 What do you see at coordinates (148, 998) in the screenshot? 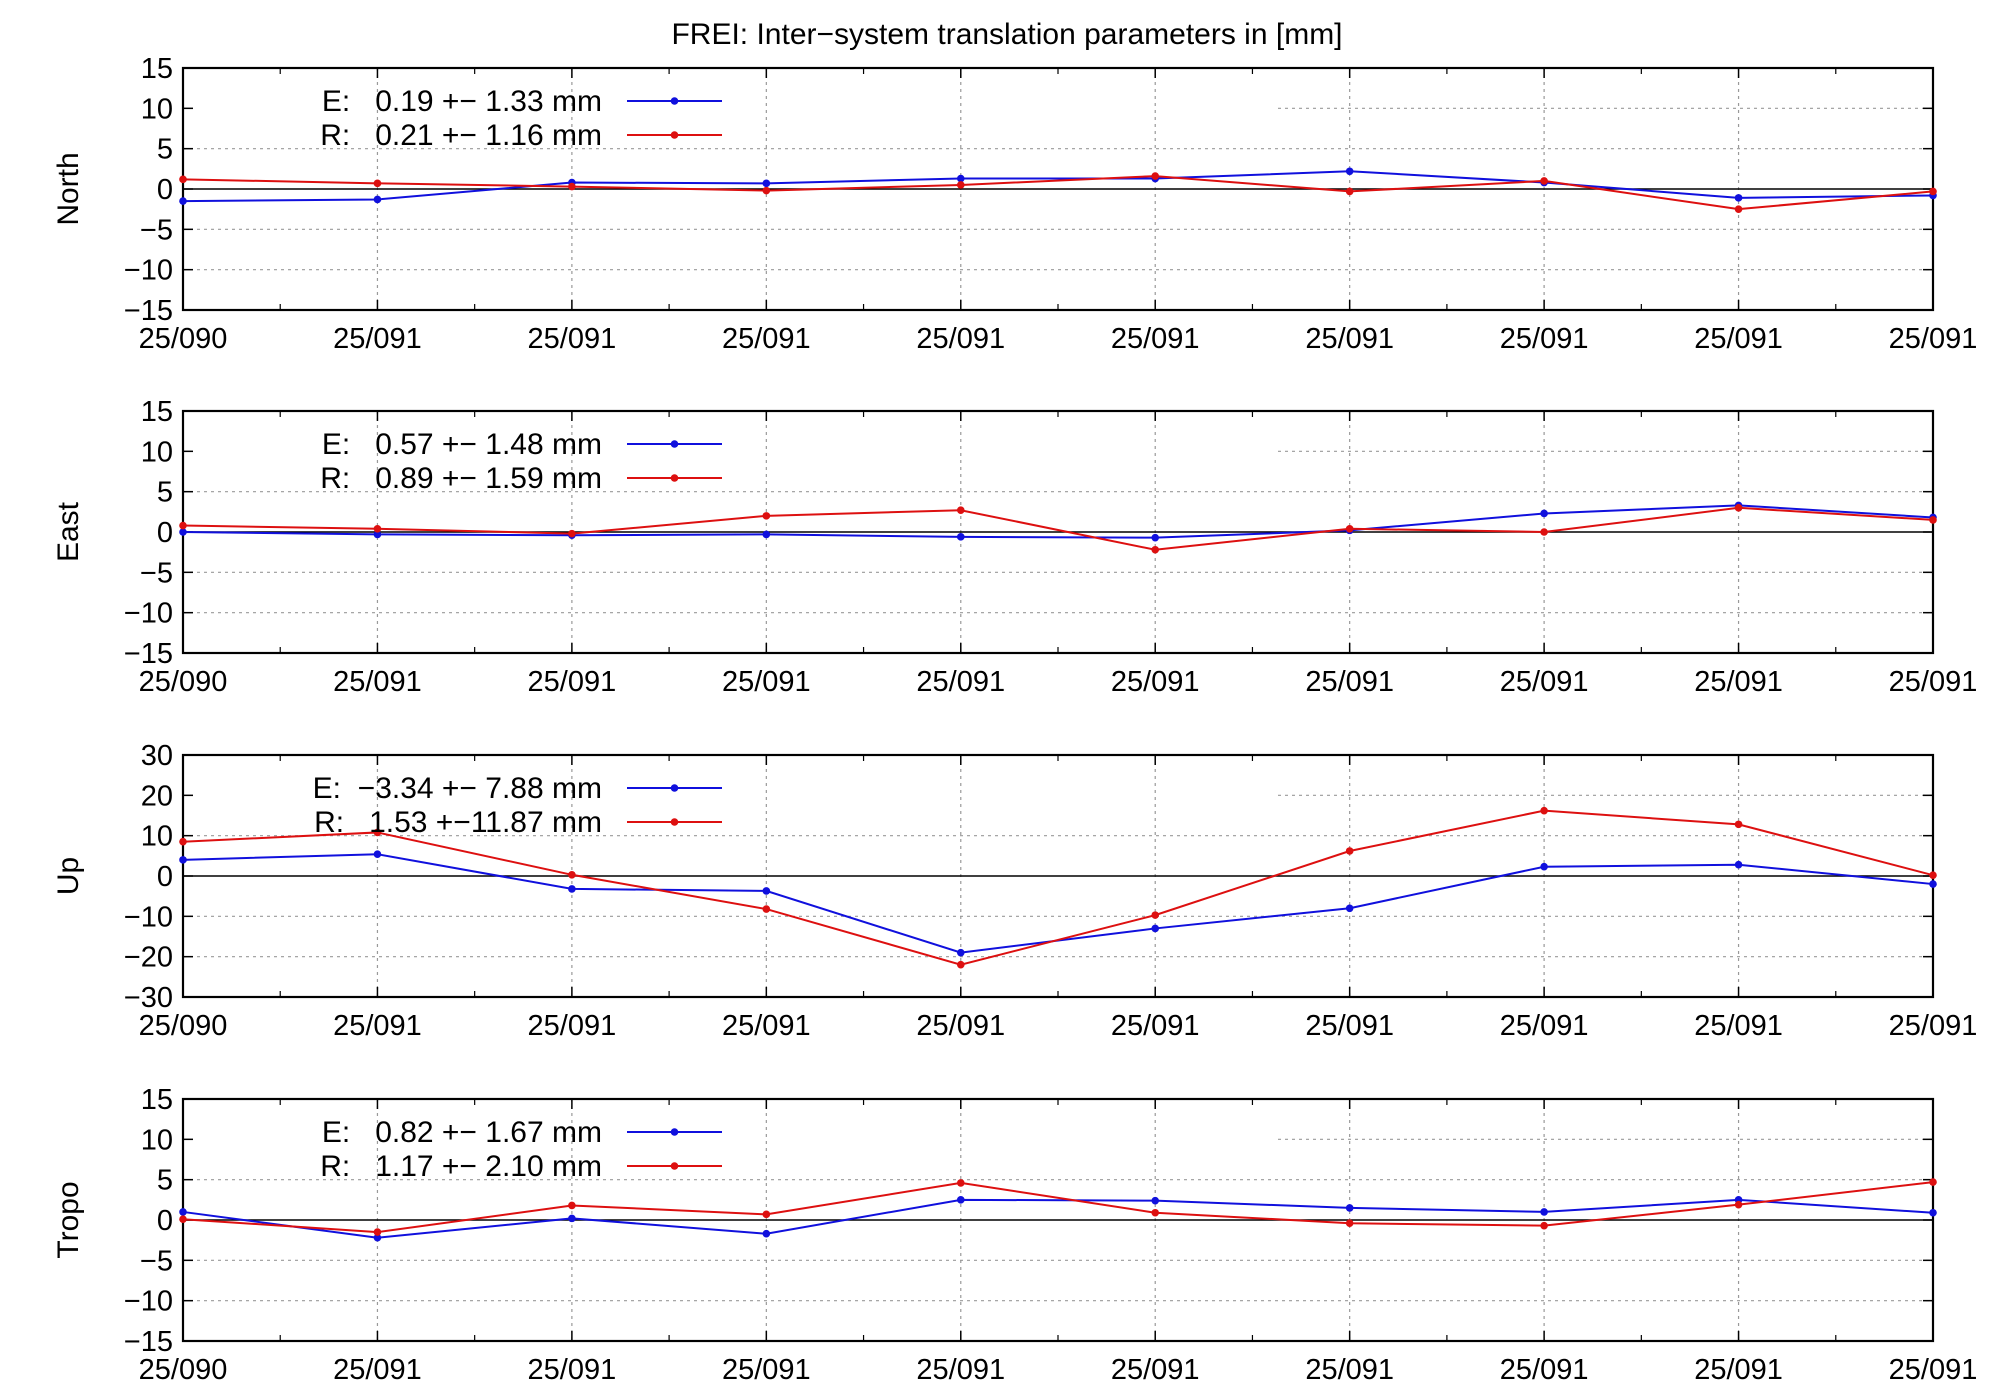
I see `y-tick-label: −30` at bounding box center [148, 998].